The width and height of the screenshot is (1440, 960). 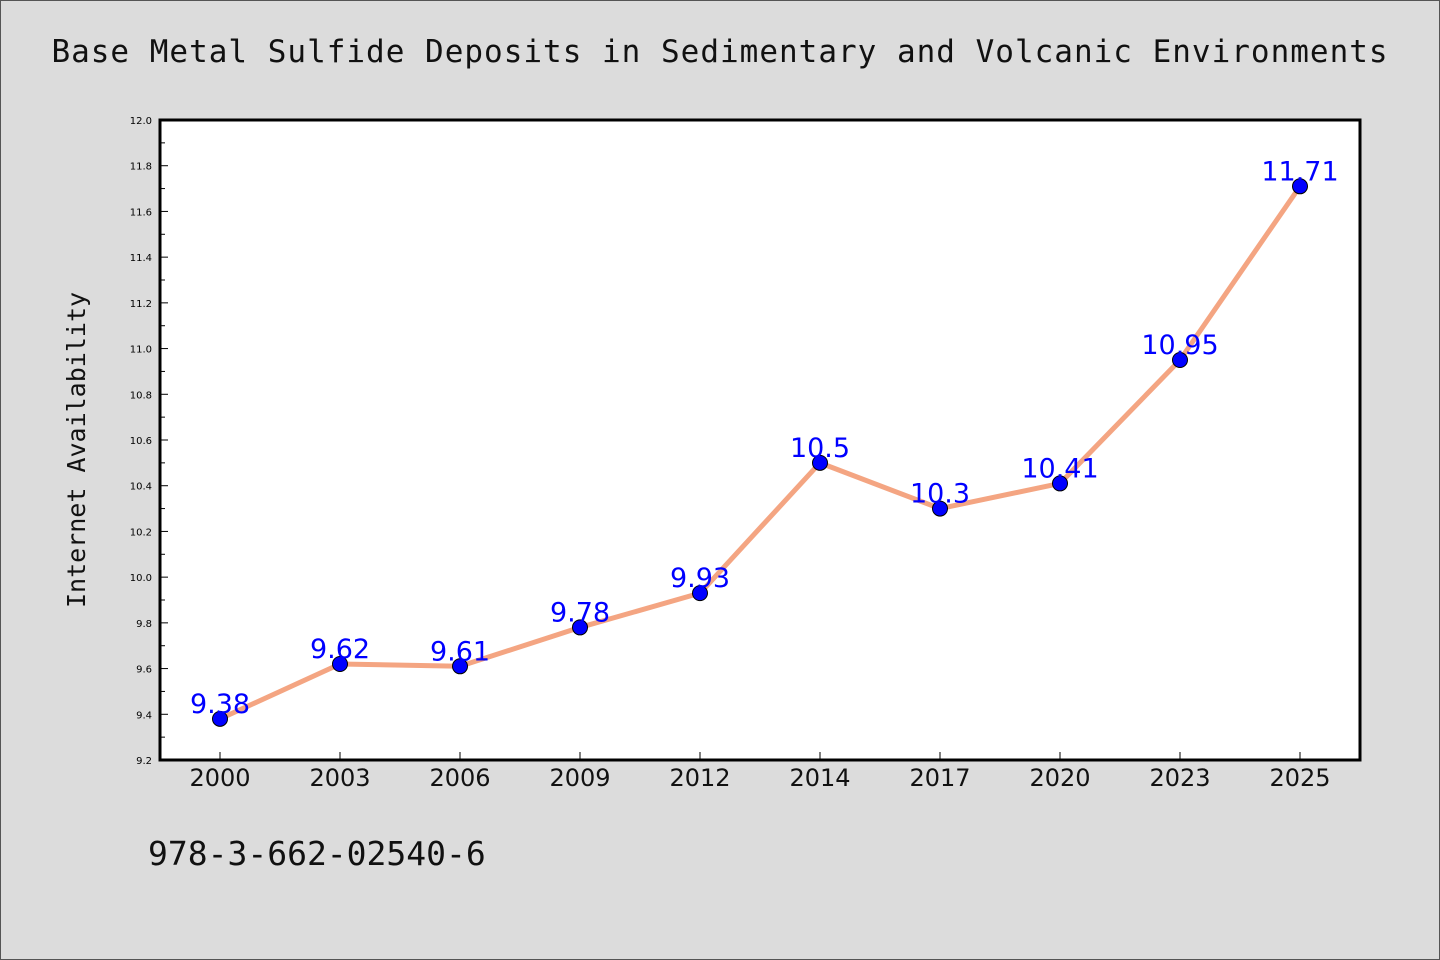 What do you see at coordinates (141, 121) in the screenshot?
I see `y-tick-label: 12.0` at bounding box center [141, 121].